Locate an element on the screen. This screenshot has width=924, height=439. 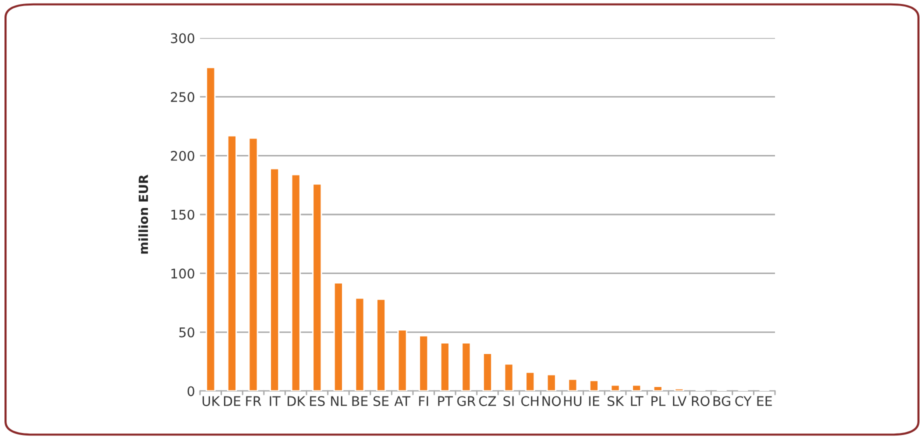
y-tick-label: 250 is located at coordinates (182, 97).